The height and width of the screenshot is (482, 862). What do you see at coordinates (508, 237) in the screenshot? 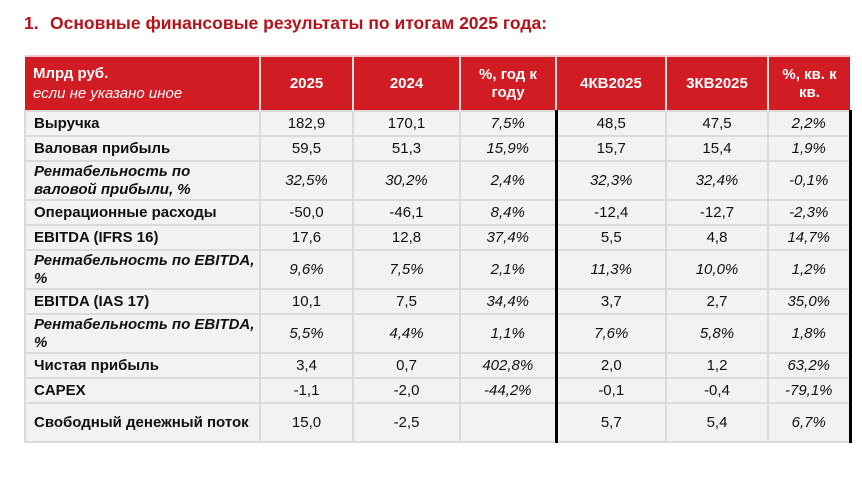
I see `cell-yoy: 37,4%` at bounding box center [508, 237].